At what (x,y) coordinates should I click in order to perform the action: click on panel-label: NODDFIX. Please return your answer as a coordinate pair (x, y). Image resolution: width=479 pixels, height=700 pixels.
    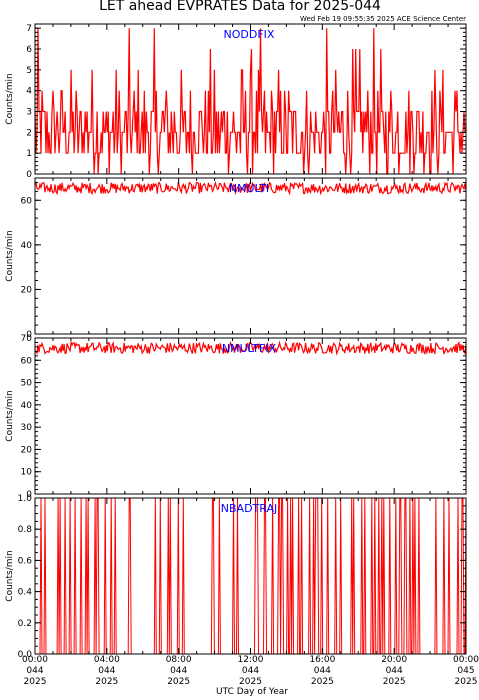
    Looking at the image, I should click on (249, 34).